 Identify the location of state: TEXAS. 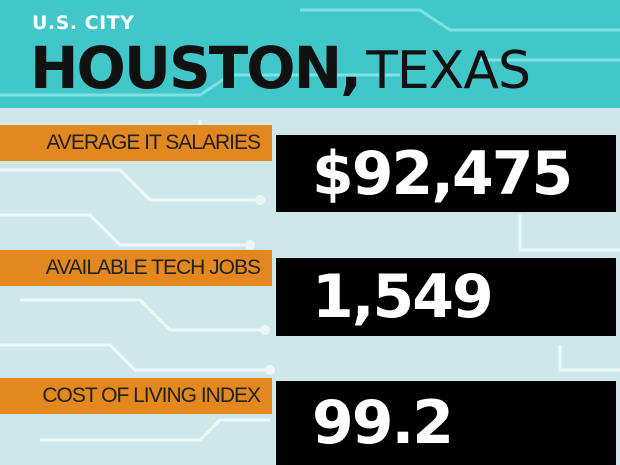
(448, 71).